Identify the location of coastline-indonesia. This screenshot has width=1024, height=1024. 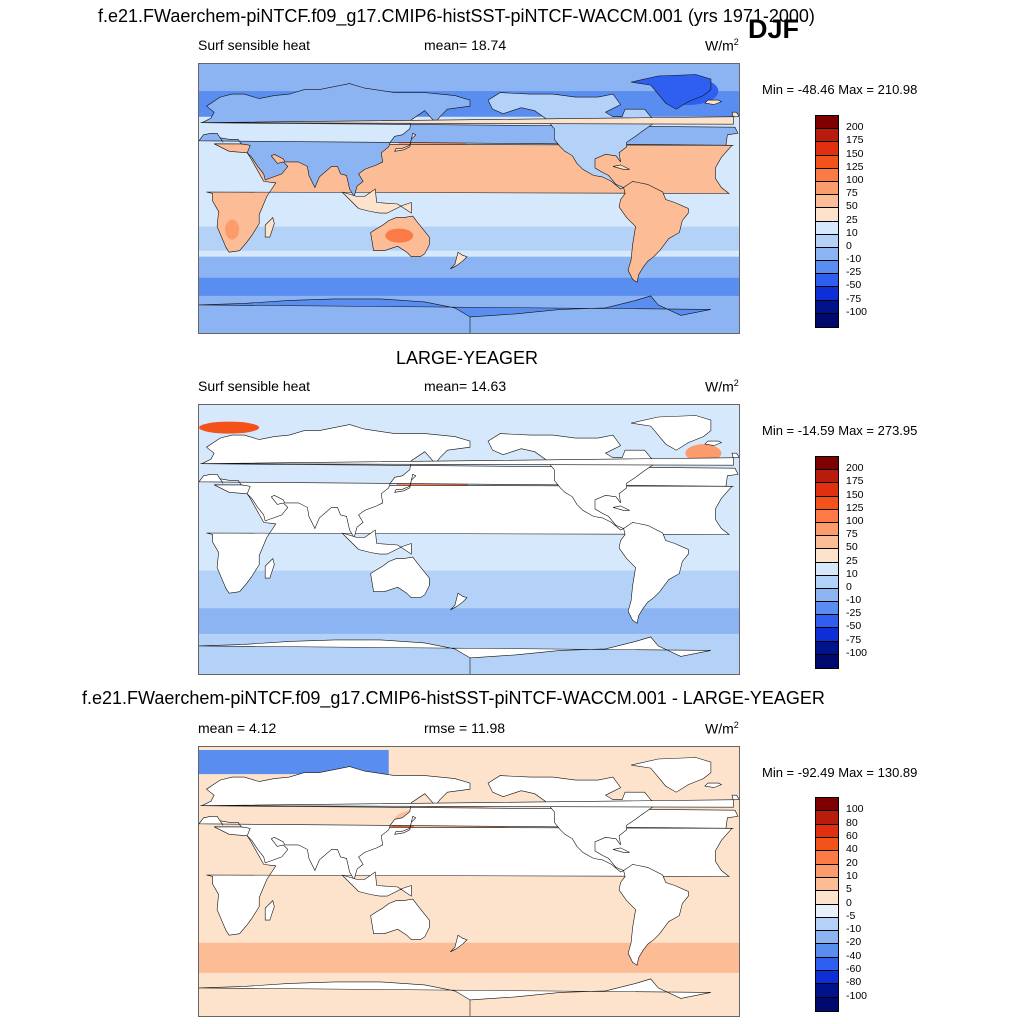
(376, 201).